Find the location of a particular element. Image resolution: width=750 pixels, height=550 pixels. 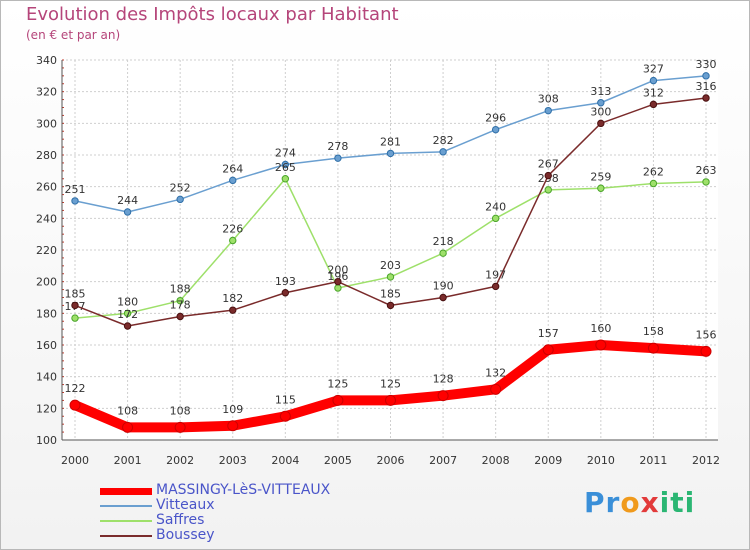

logo-part: Pr is located at coordinates (602, 502).